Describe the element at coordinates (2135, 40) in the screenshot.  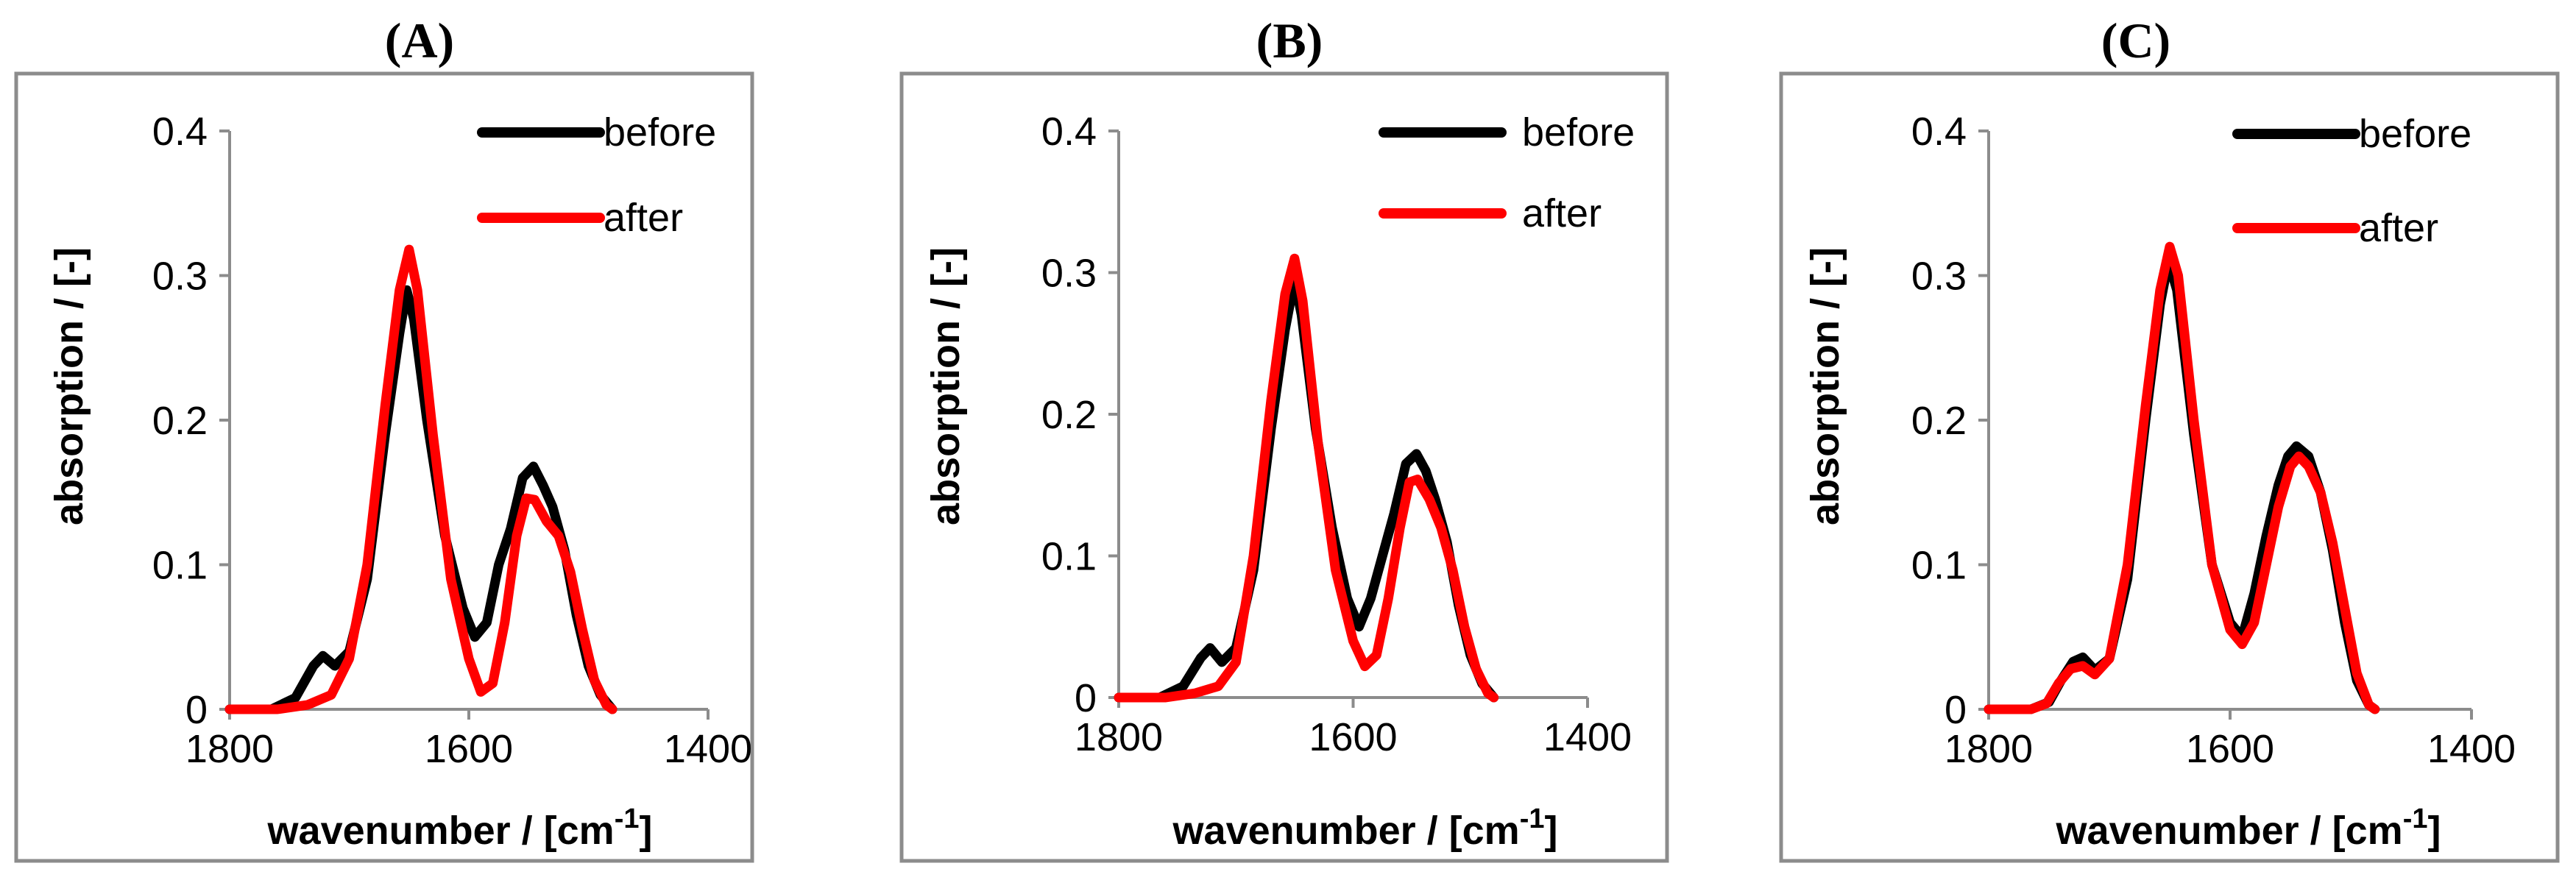
I see `panel-label: (C)` at that location.